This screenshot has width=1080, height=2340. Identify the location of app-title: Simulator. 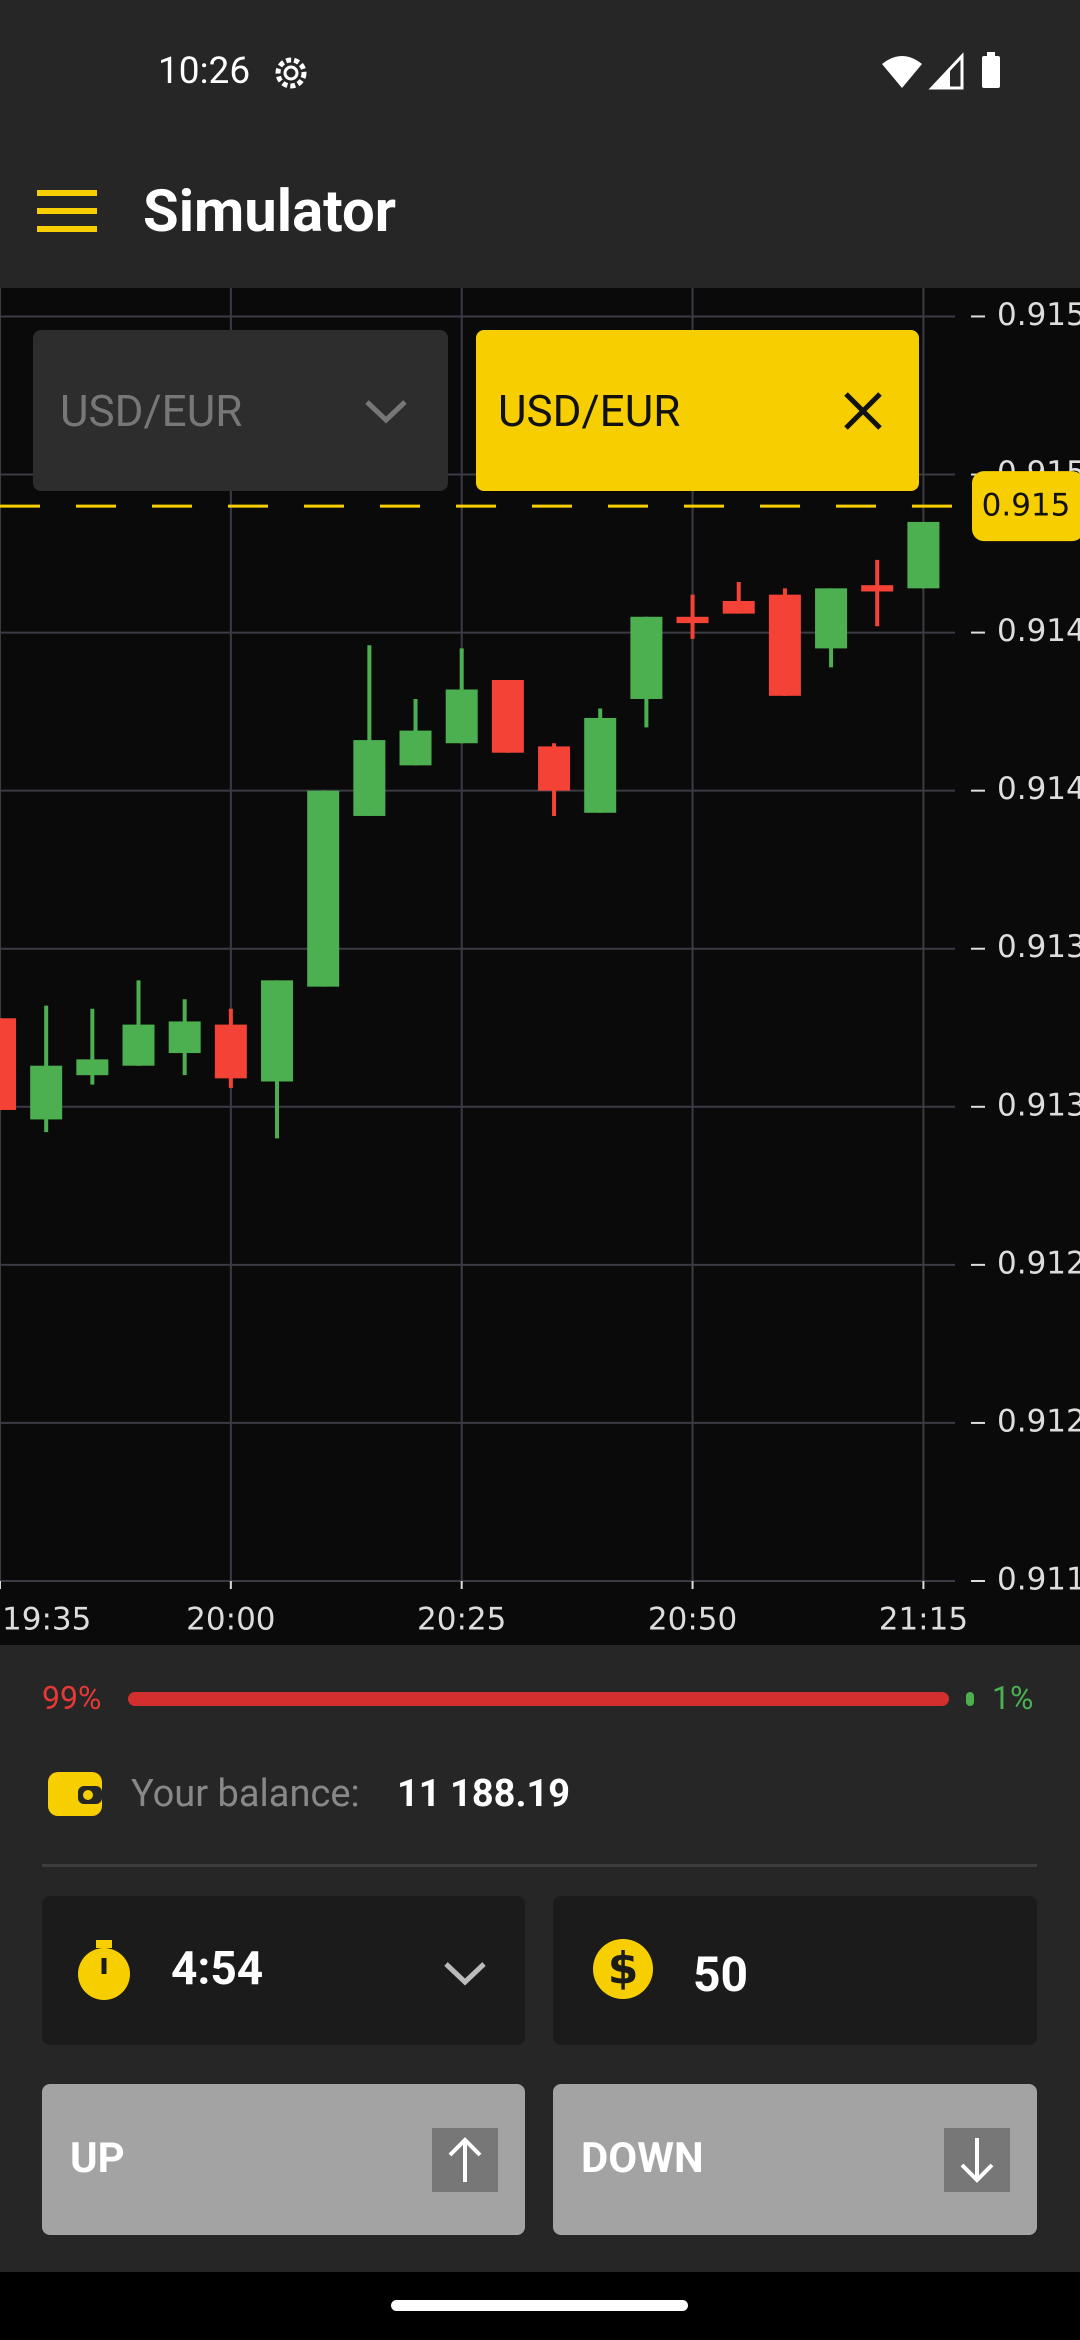
(270, 212).